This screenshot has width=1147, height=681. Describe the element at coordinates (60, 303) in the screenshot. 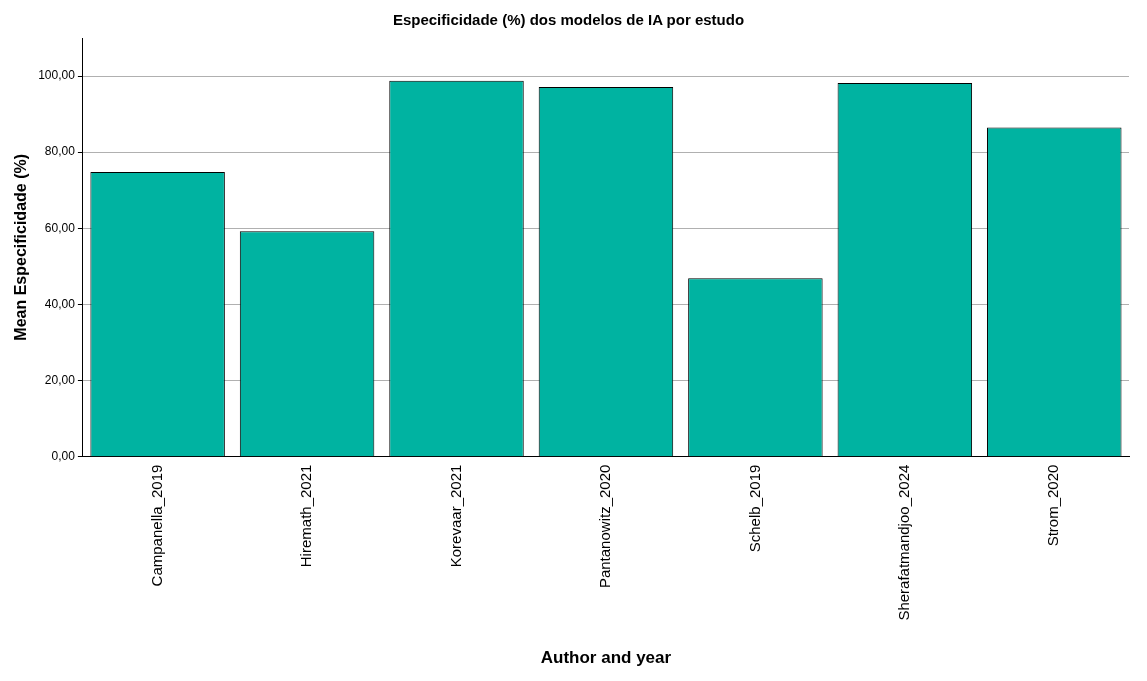

I see `y-tick-label: 40,00` at that location.